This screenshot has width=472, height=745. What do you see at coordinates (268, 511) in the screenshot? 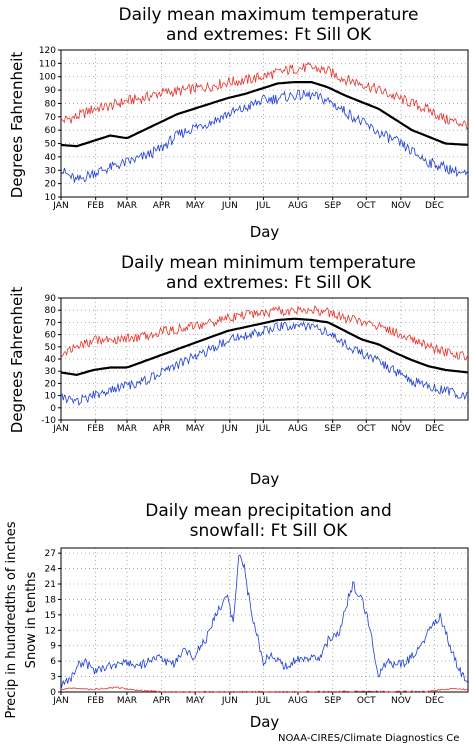
I see `chart-title-line: Daily mean precipitation and` at bounding box center [268, 511].